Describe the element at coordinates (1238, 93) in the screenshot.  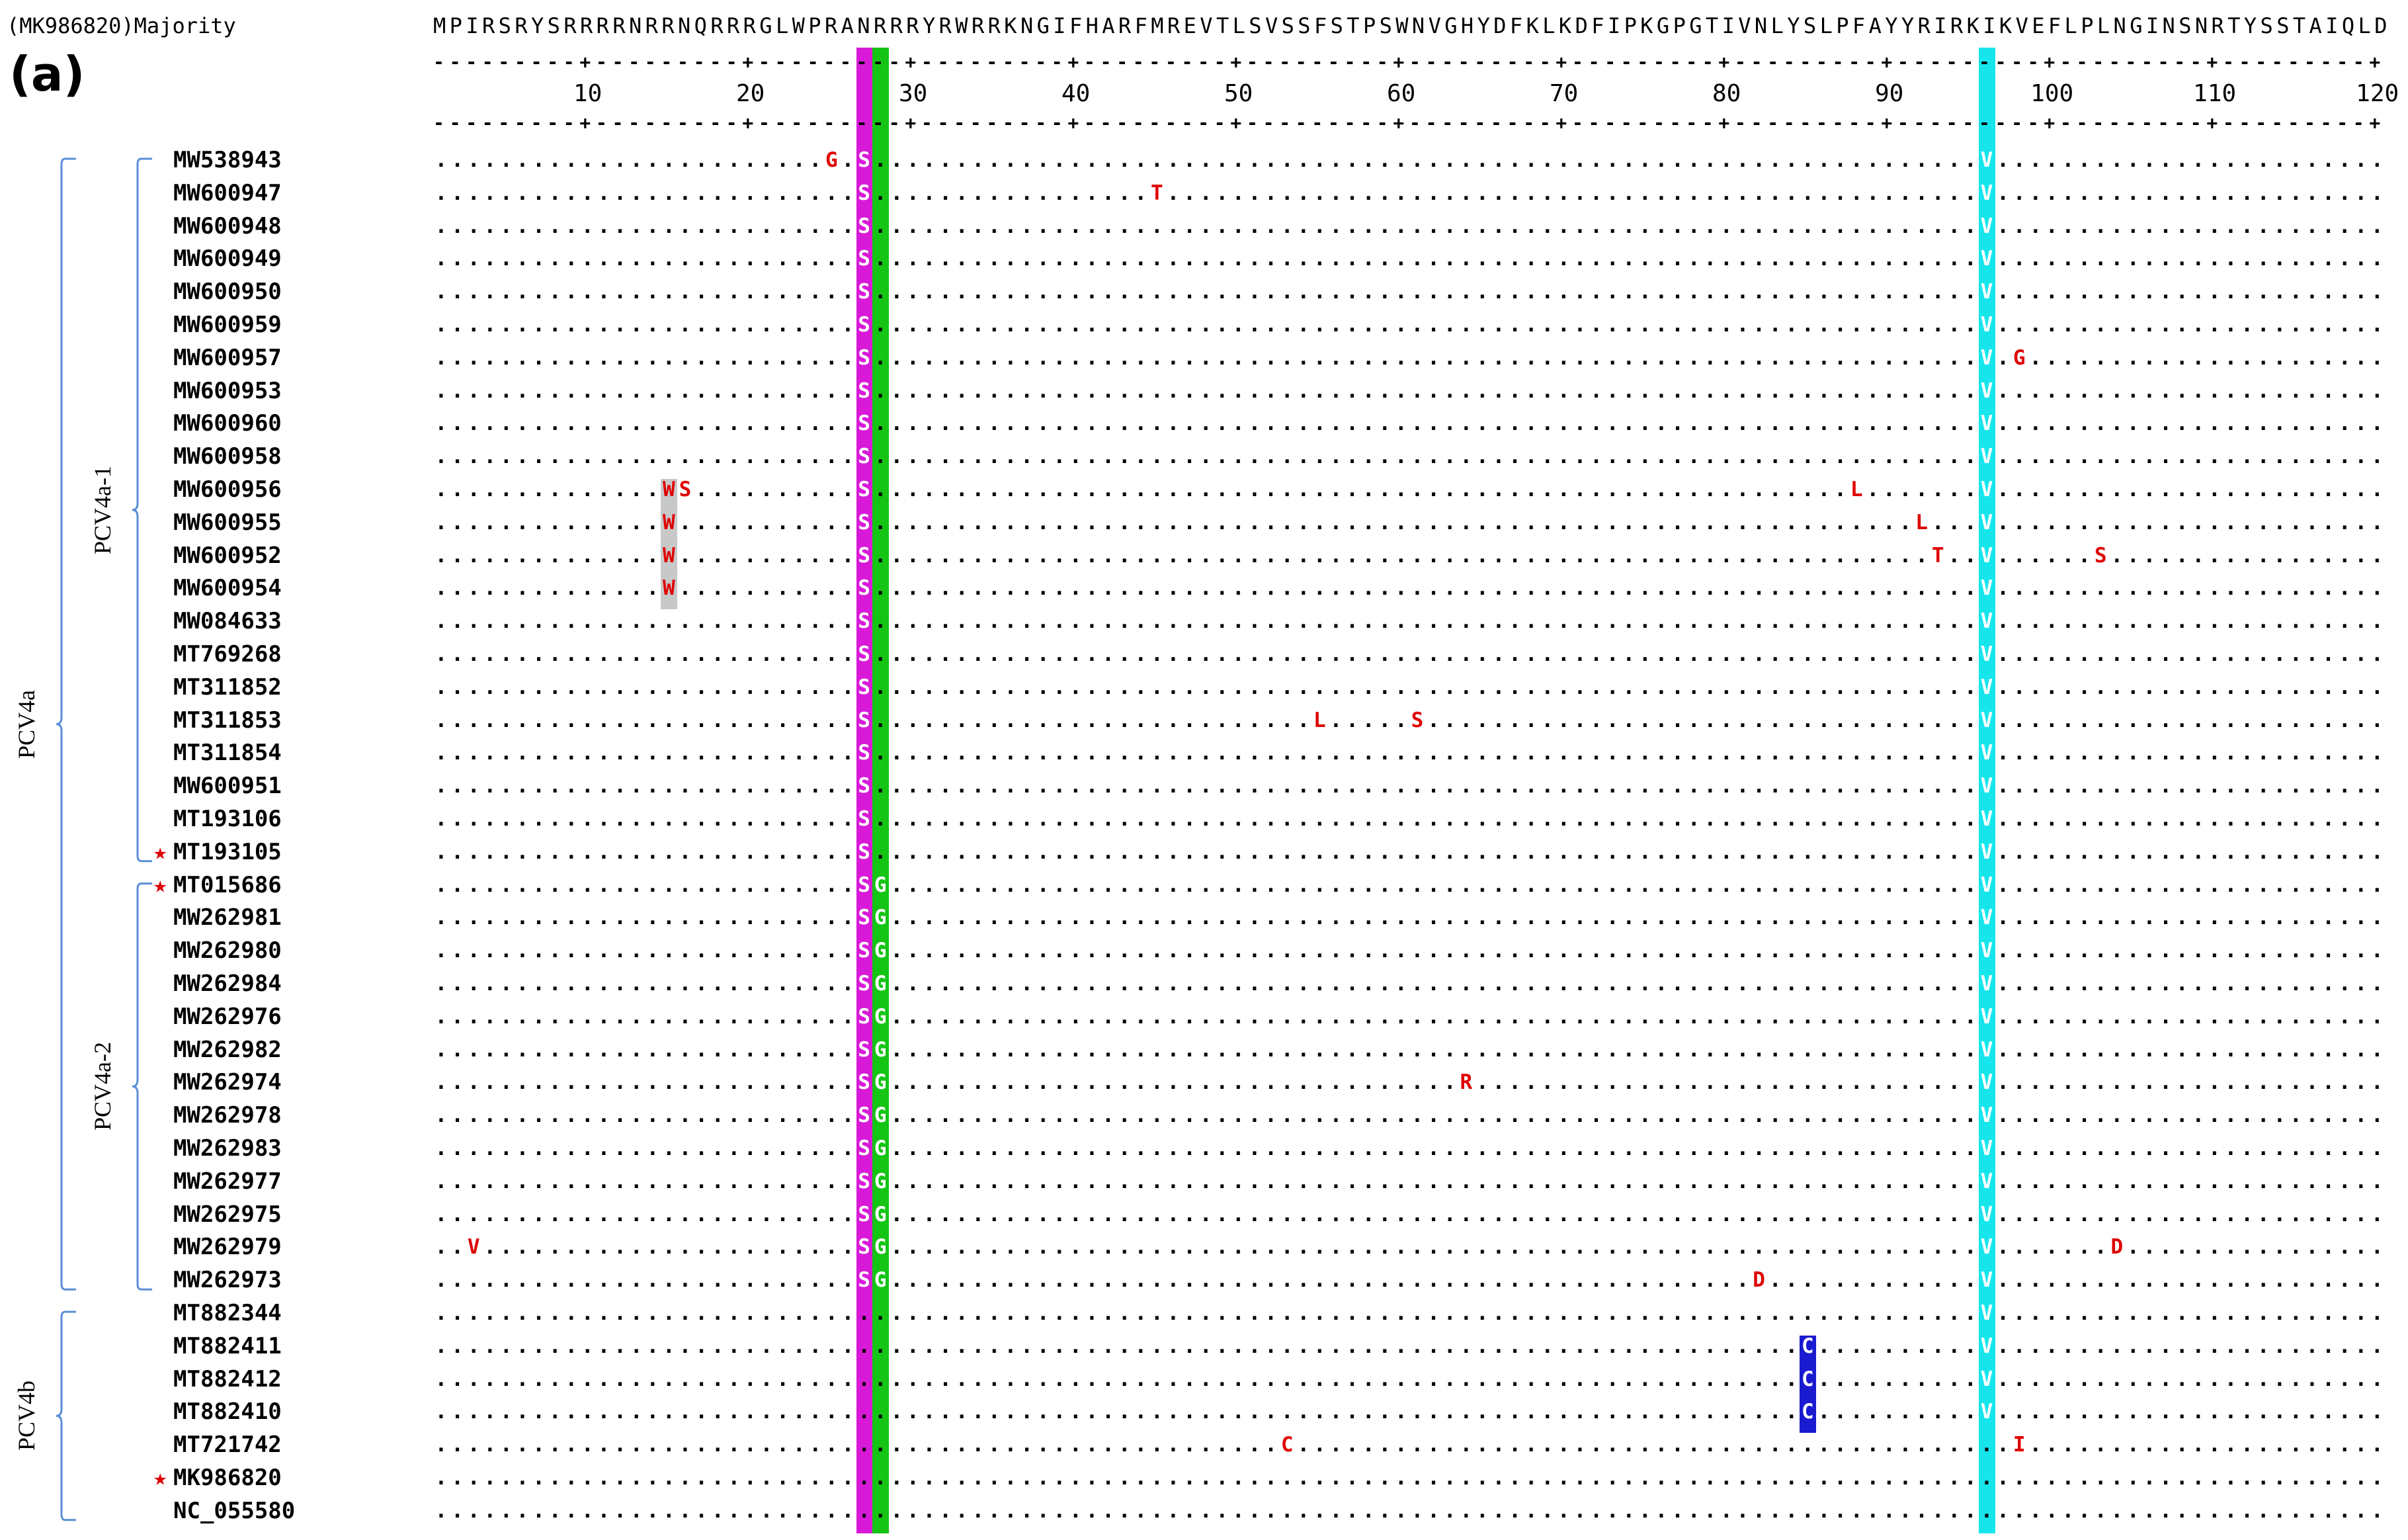
I see `ruler-tick-label: 50` at that location.